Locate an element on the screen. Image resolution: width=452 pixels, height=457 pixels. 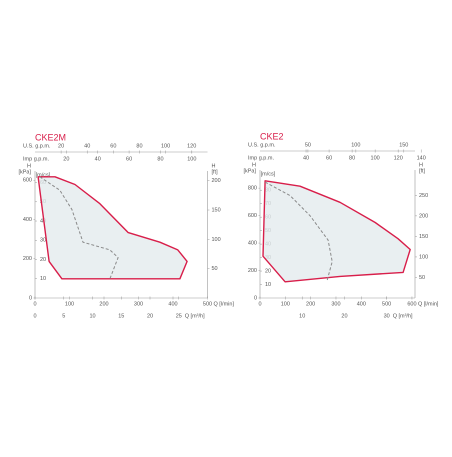
y3-tick-label: 250 is located at coordinates (423, 196).